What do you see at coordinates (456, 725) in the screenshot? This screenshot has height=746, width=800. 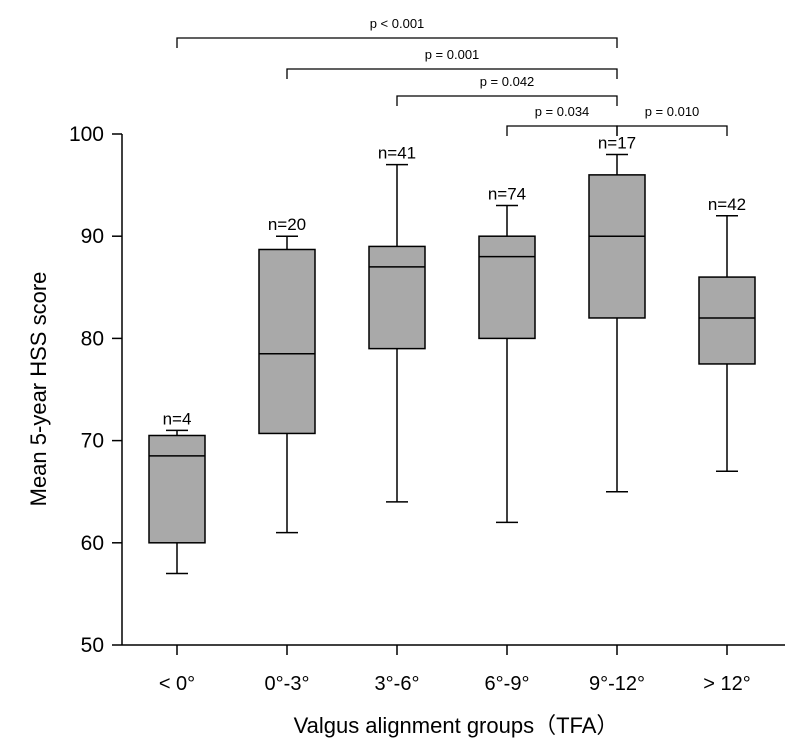 I see `x-axis-title: Valgus alignment groups（TFA）` at bounding box center [456, 725].